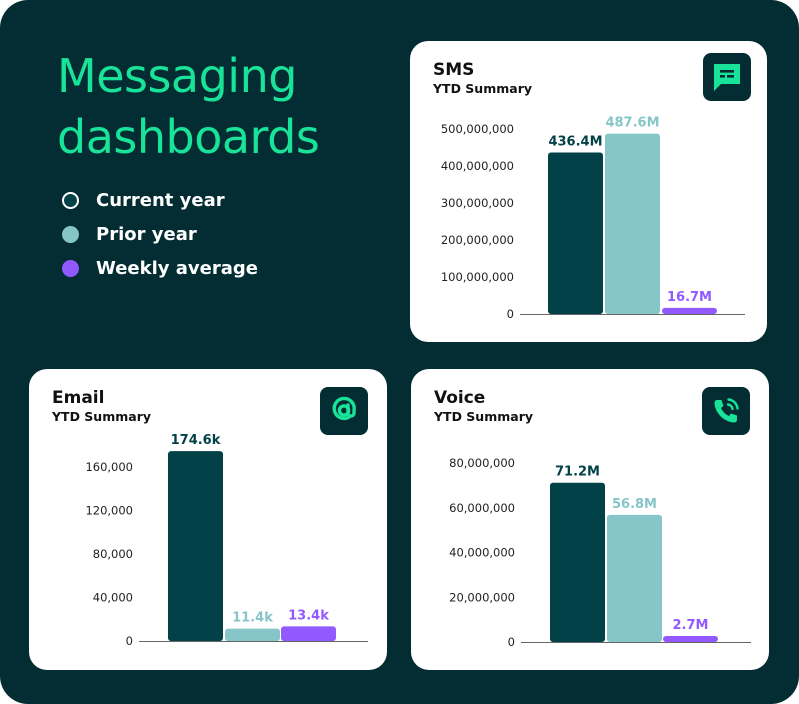  What do you see at coordinates (188, 106) in the screenshot?
I see `page-title: Messaging dashboards` at bounding box center [188, 106].